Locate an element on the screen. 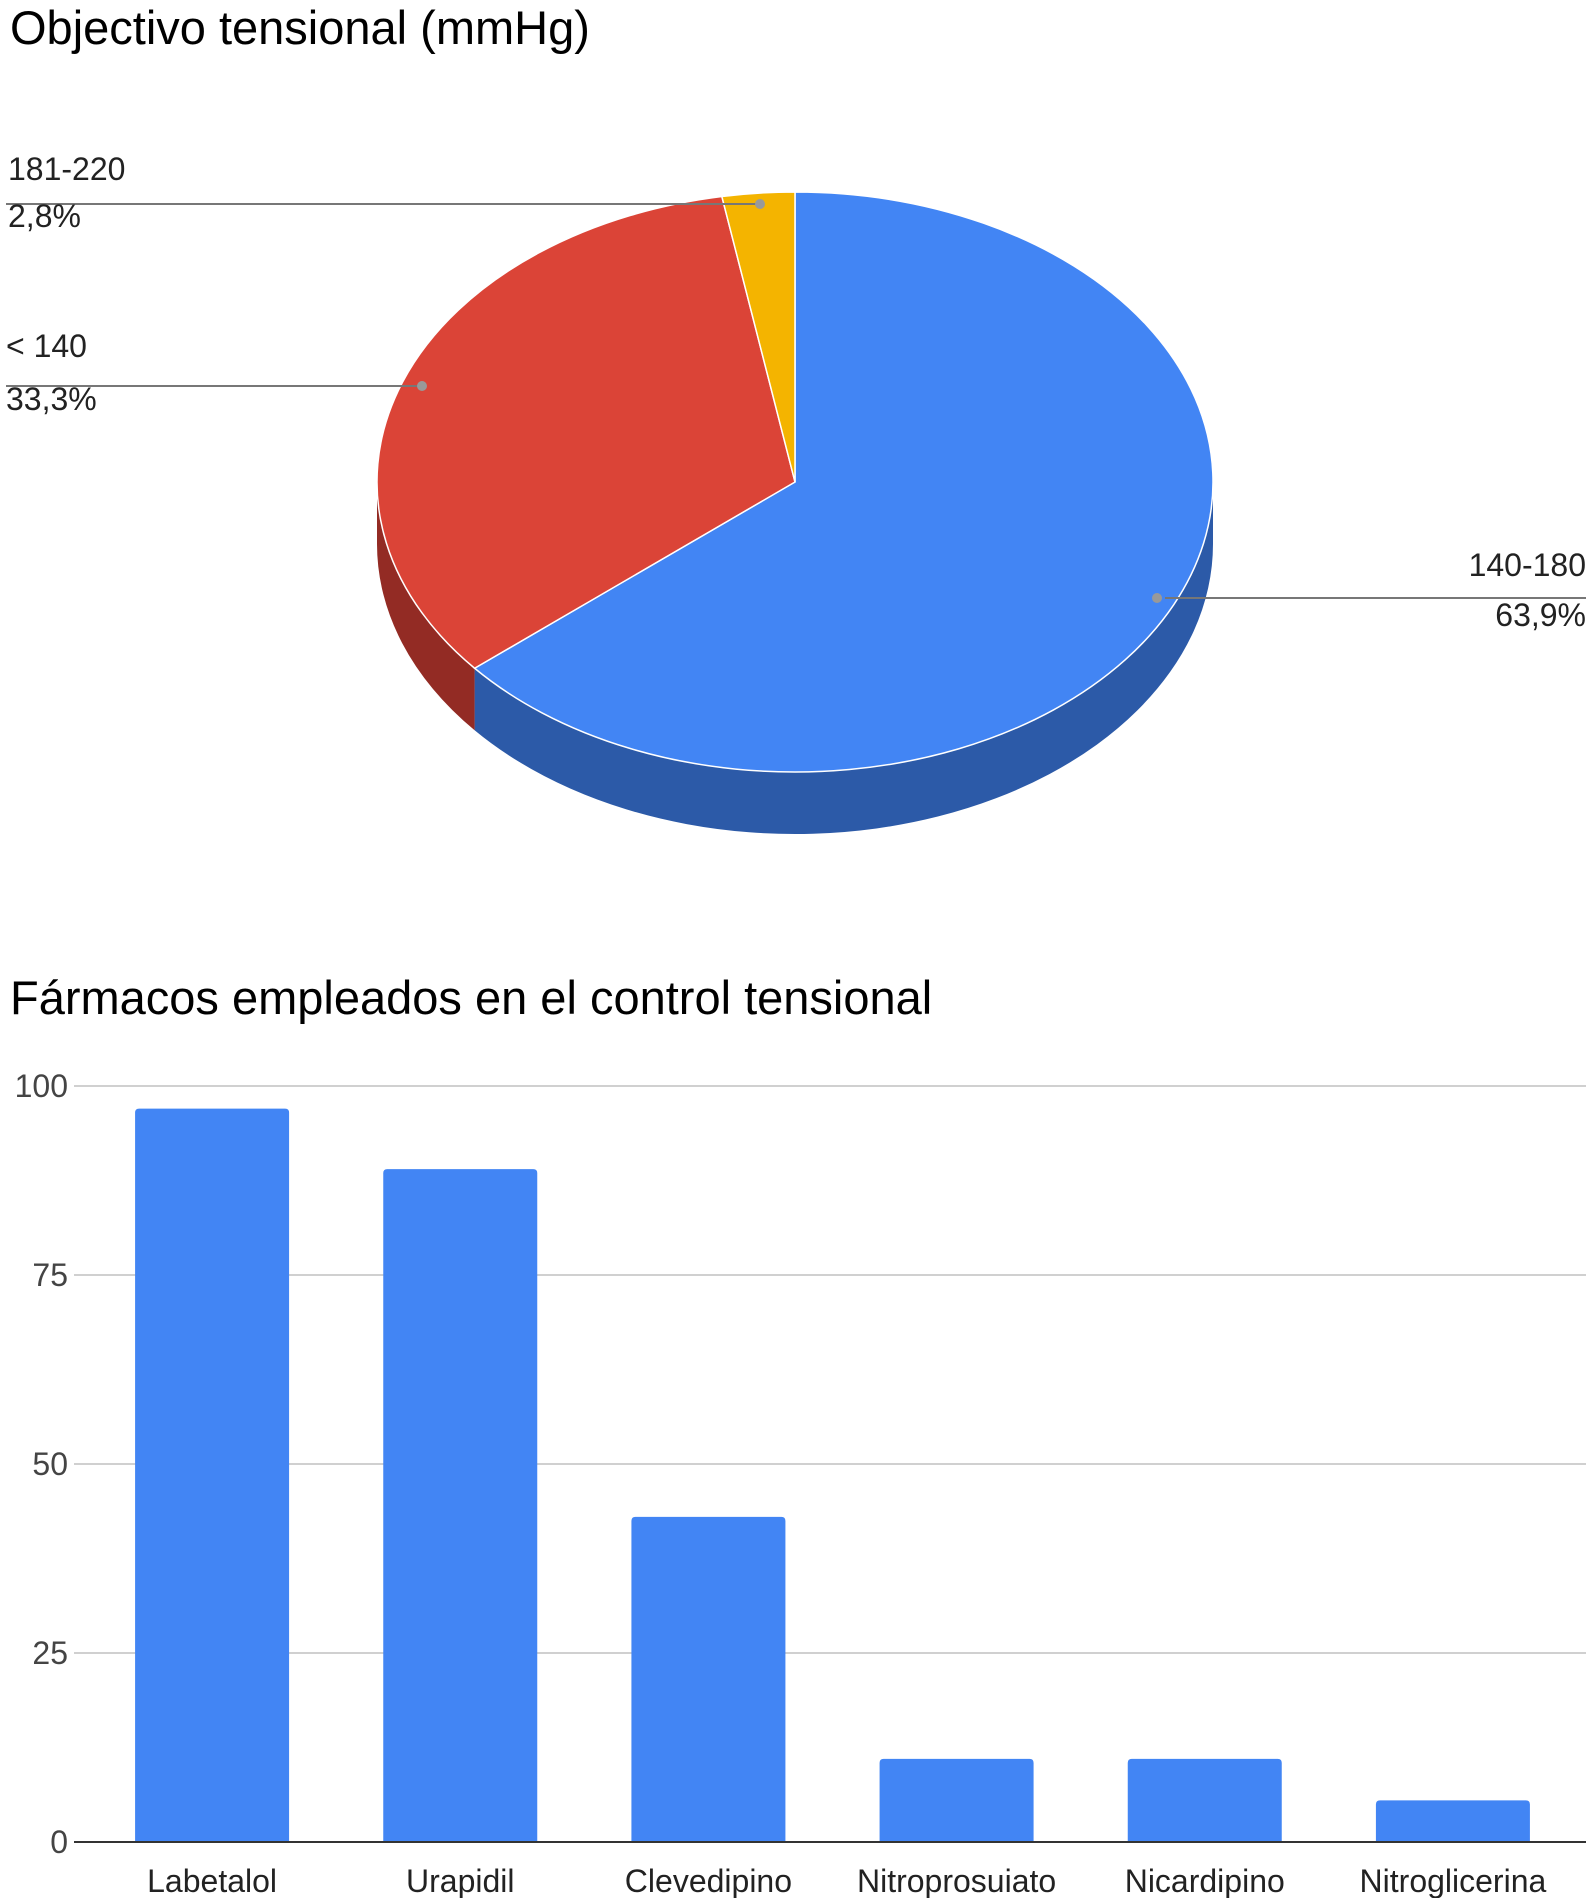 The width and height of the screenshot is (1591, 1898). y-tick-label-1: 25 is located at coordinates (50, 1653).